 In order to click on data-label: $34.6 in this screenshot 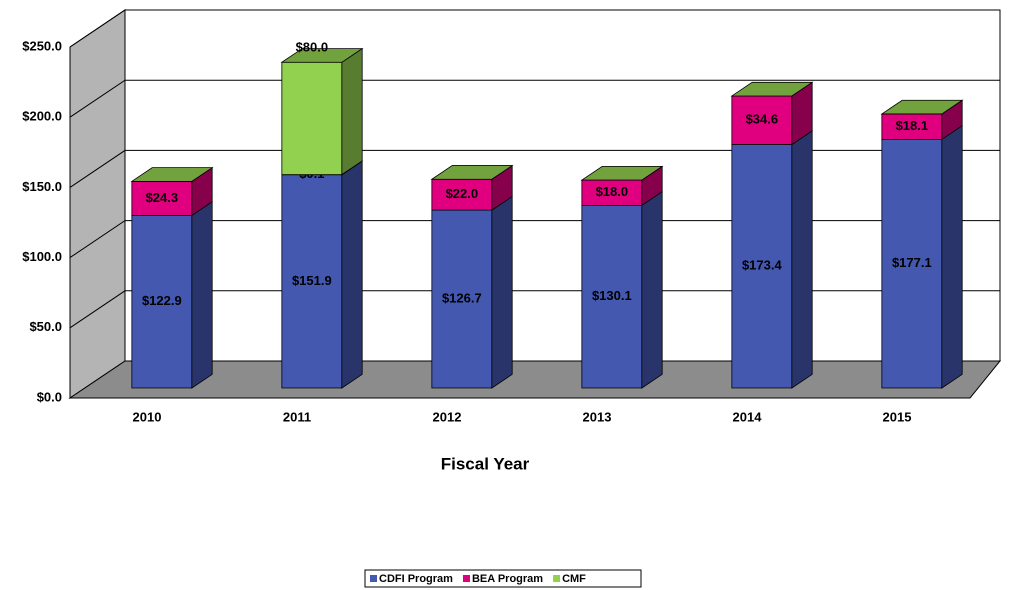, I will do `click(762, 119)`.